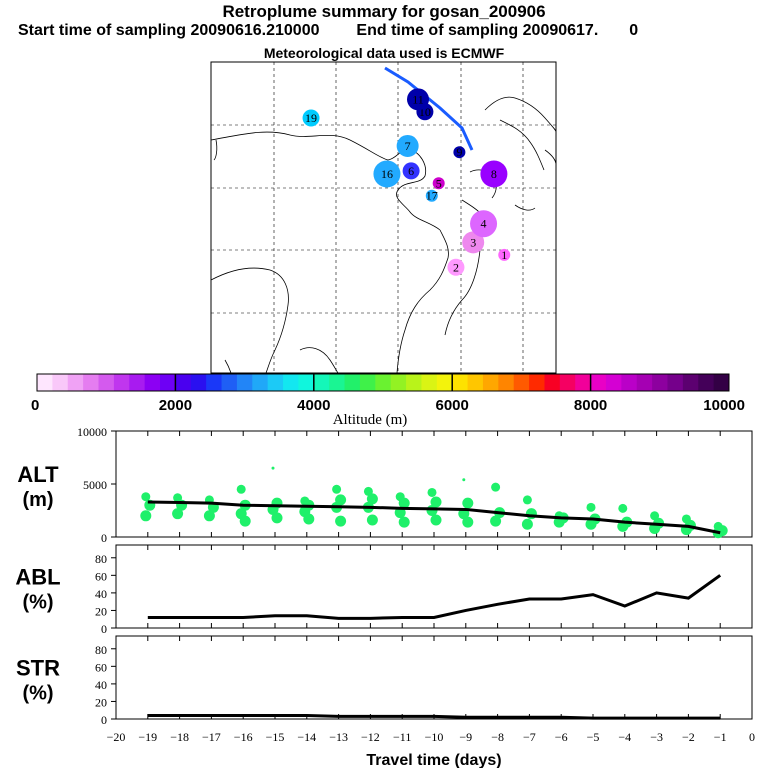 This screenshot has height=768, width=768. I want to click on series-line, so click(434, 517).